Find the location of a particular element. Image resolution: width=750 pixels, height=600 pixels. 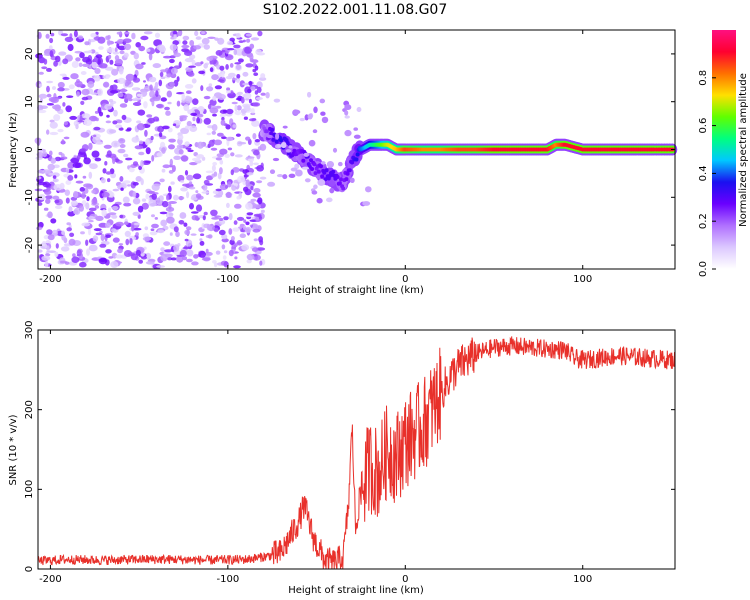

colorbar-tick-label: 0.2 is located at coordinates (703, 221).